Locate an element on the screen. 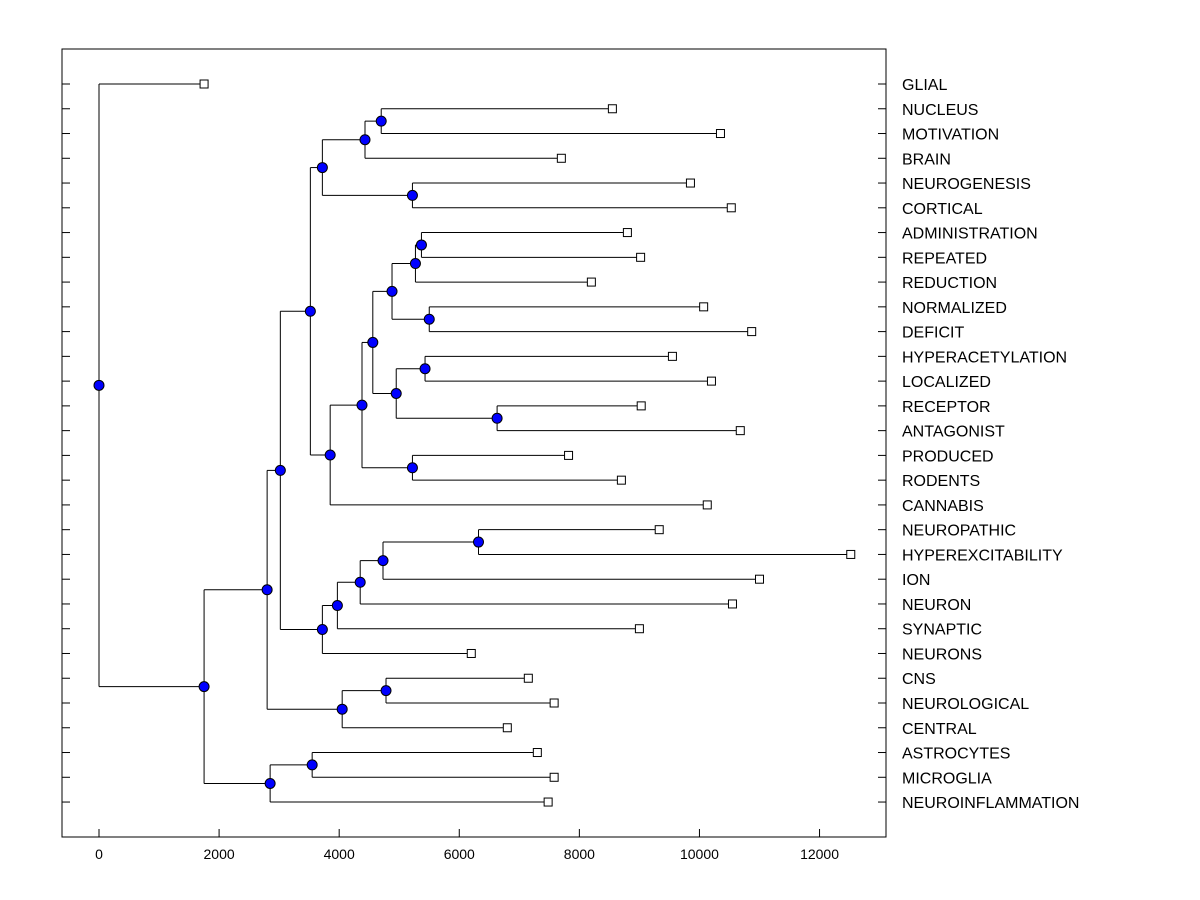  leaf-label: NEUROGENESIS is located at coordinates (966, 184).